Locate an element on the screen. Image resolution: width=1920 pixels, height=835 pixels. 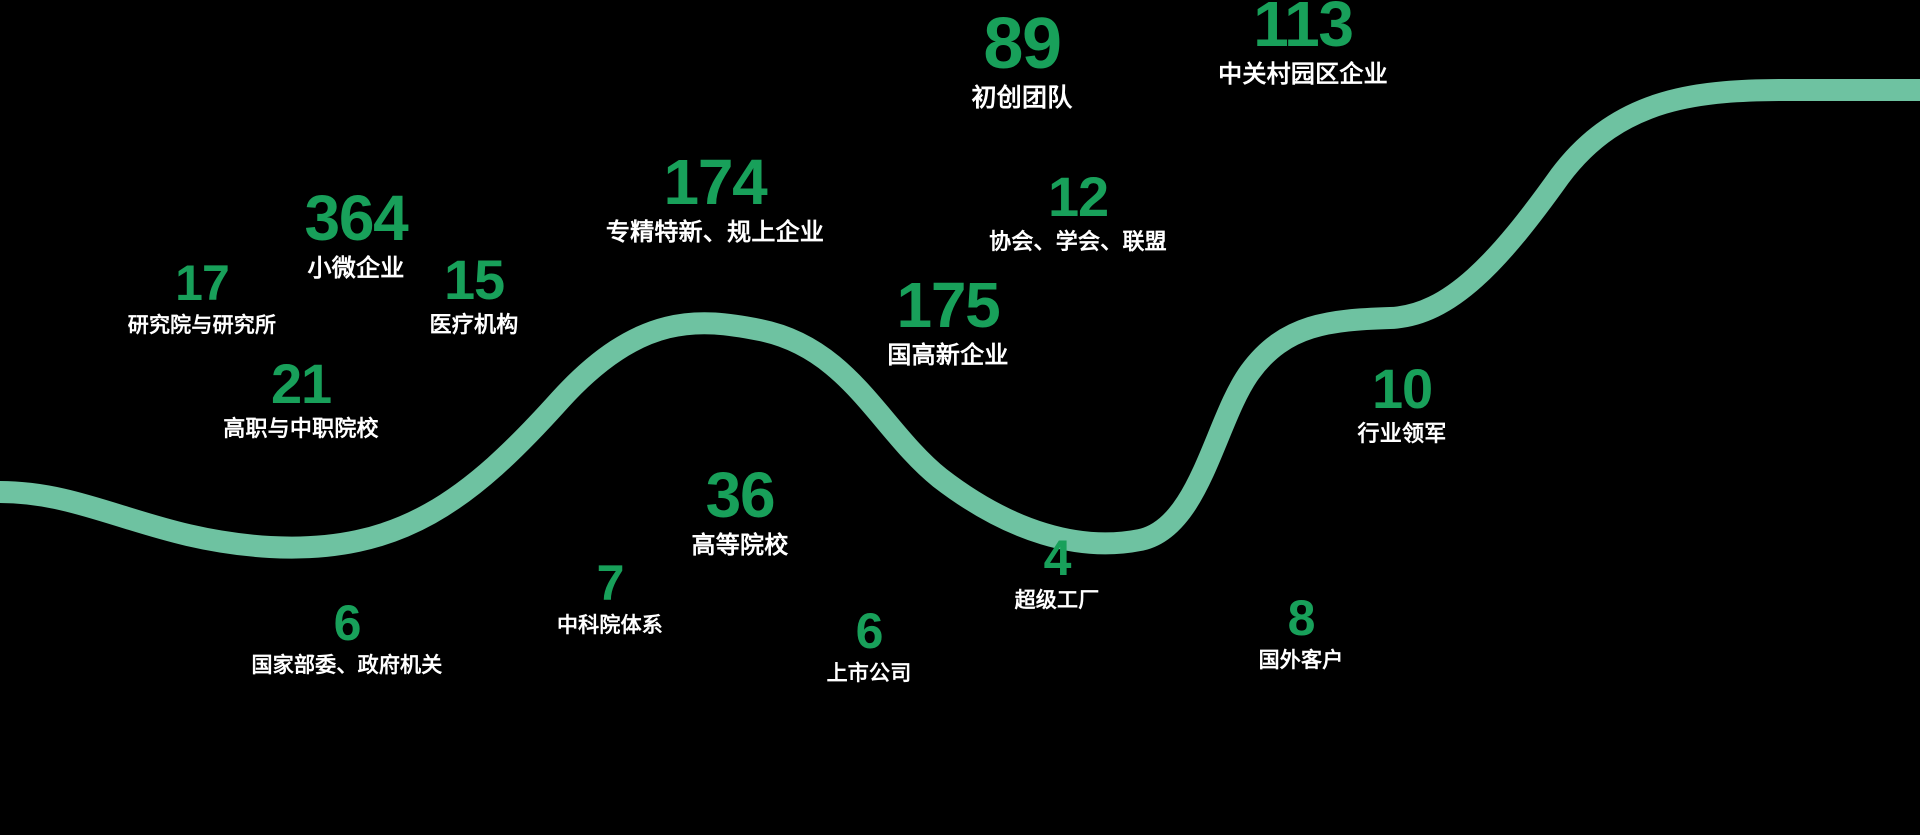
stat-cas-system: 7 中科院体系 is located at coordinates (610, 596).